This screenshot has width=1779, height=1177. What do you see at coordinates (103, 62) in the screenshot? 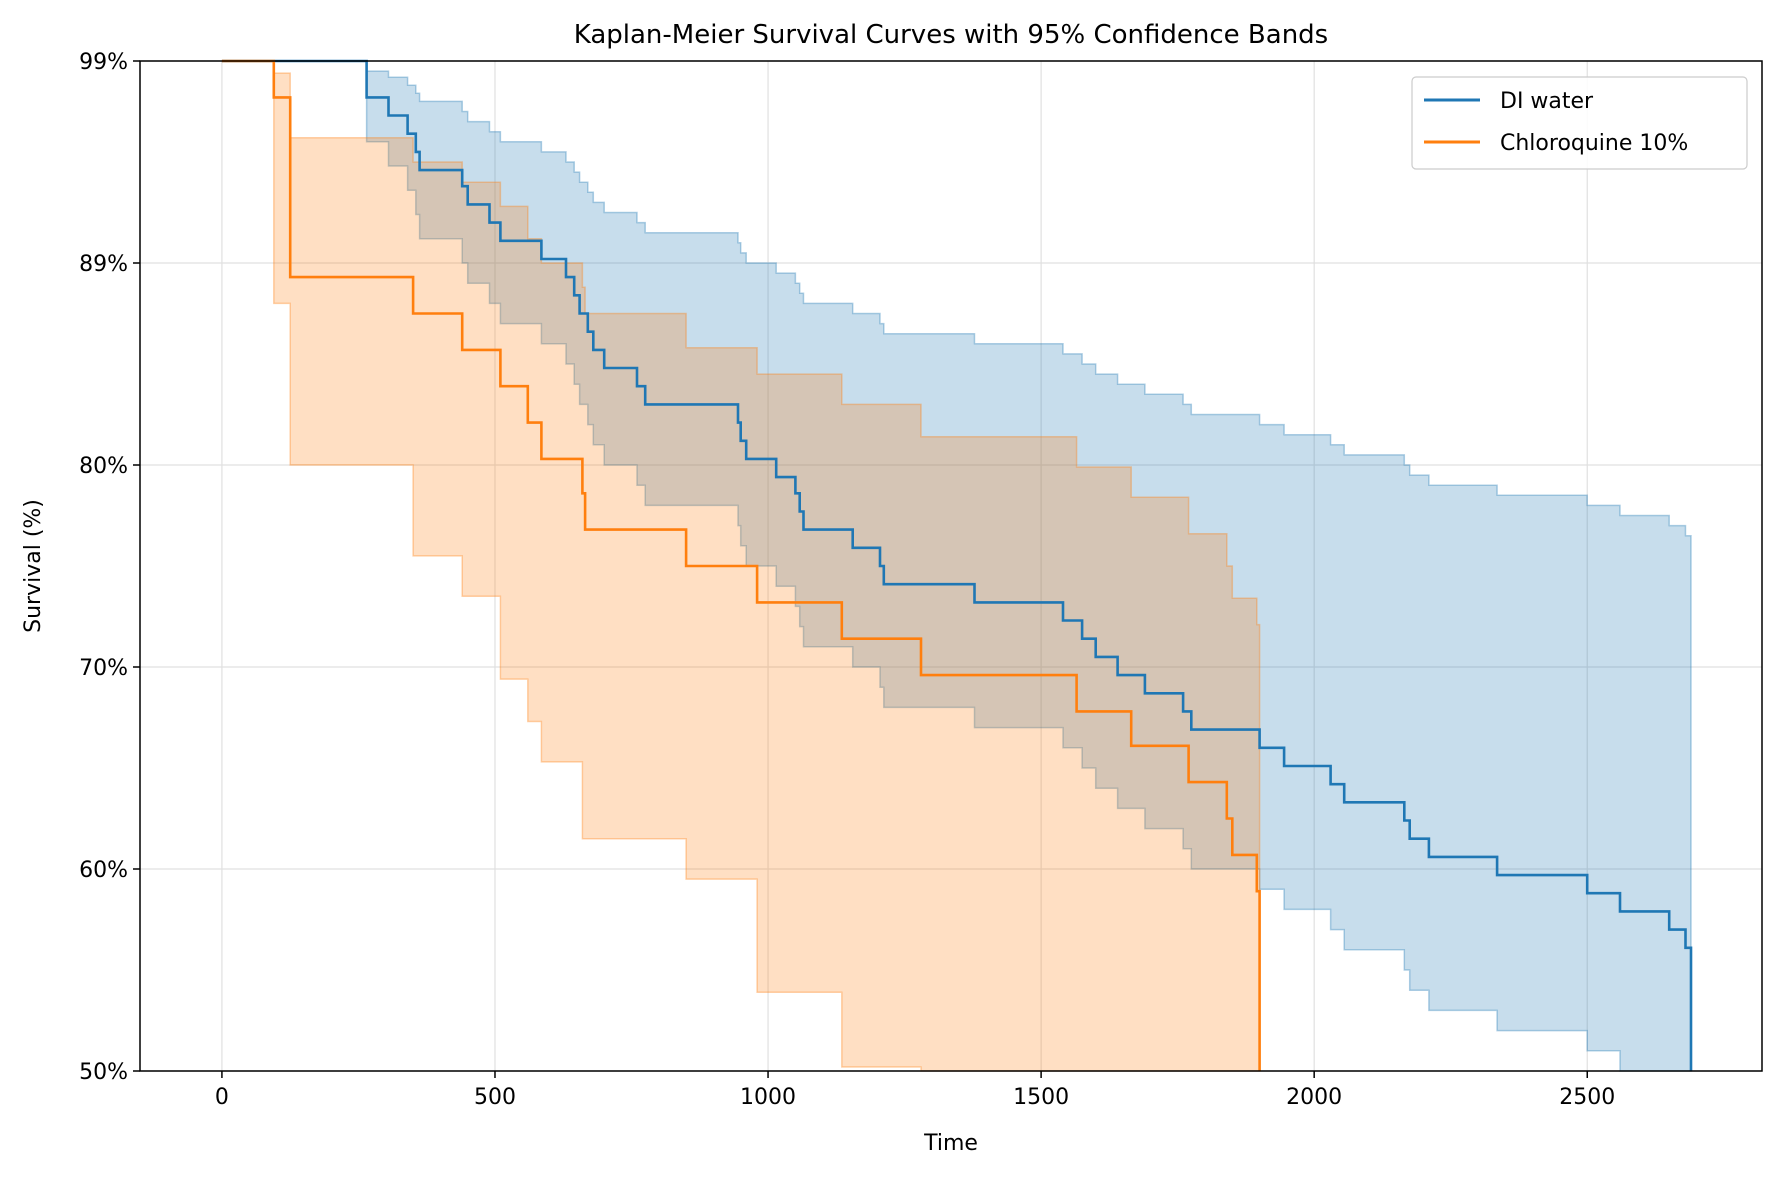
I see `y-tick-label: 99%` at bounding box center [103, 62].